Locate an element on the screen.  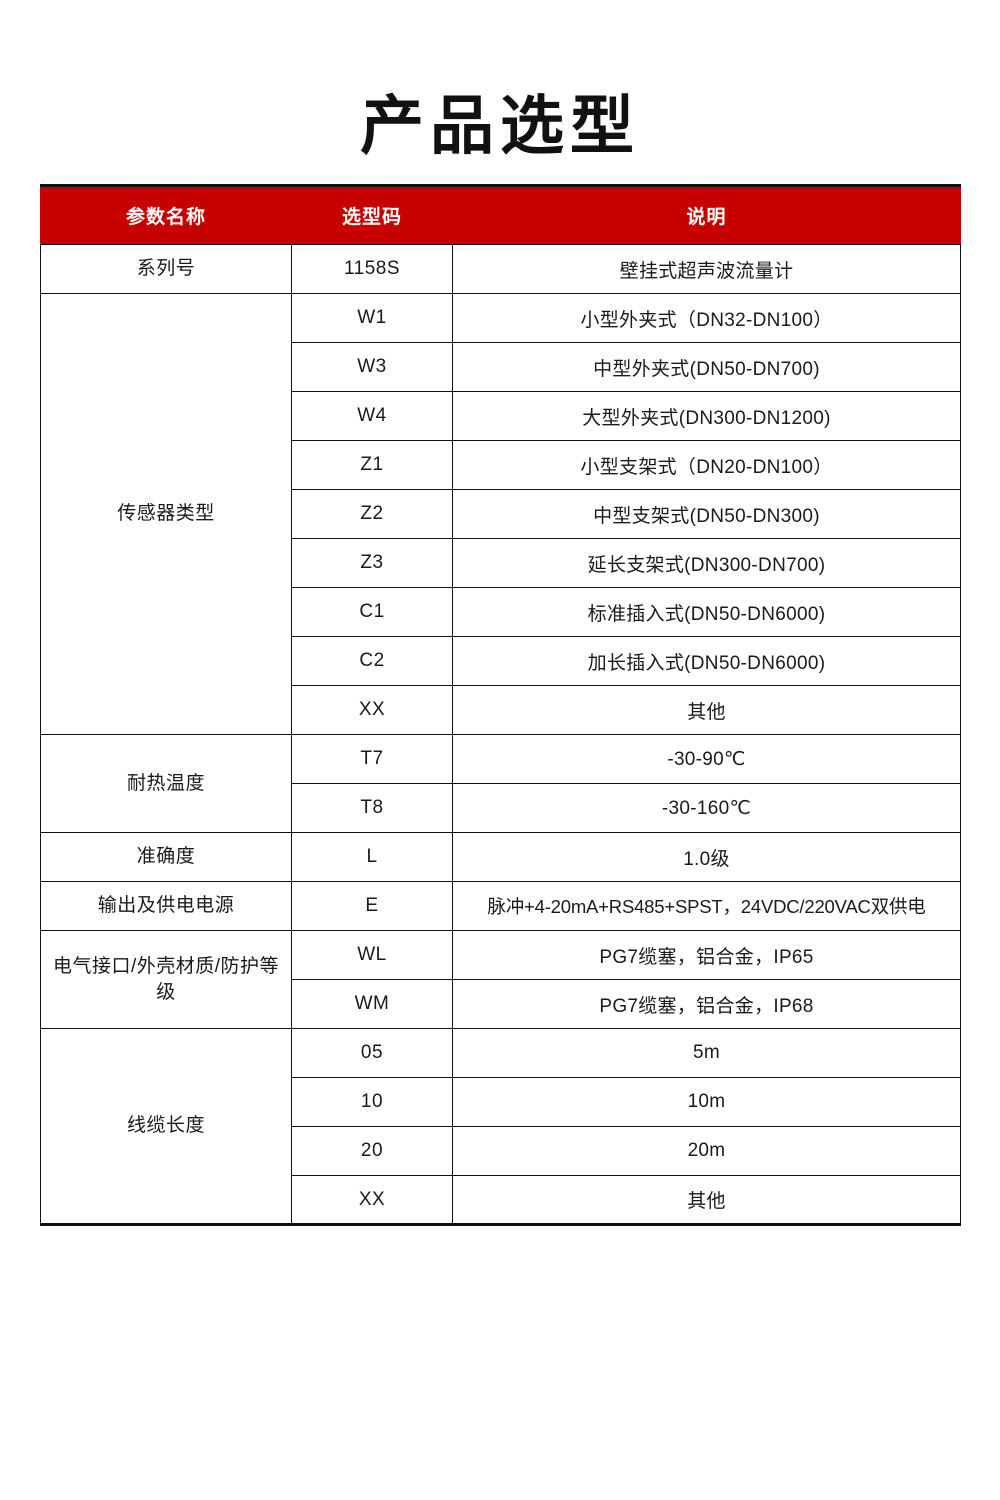
description-cell: PG7缆塞，铝合金，IP65 is located at coordinates (706, 955).